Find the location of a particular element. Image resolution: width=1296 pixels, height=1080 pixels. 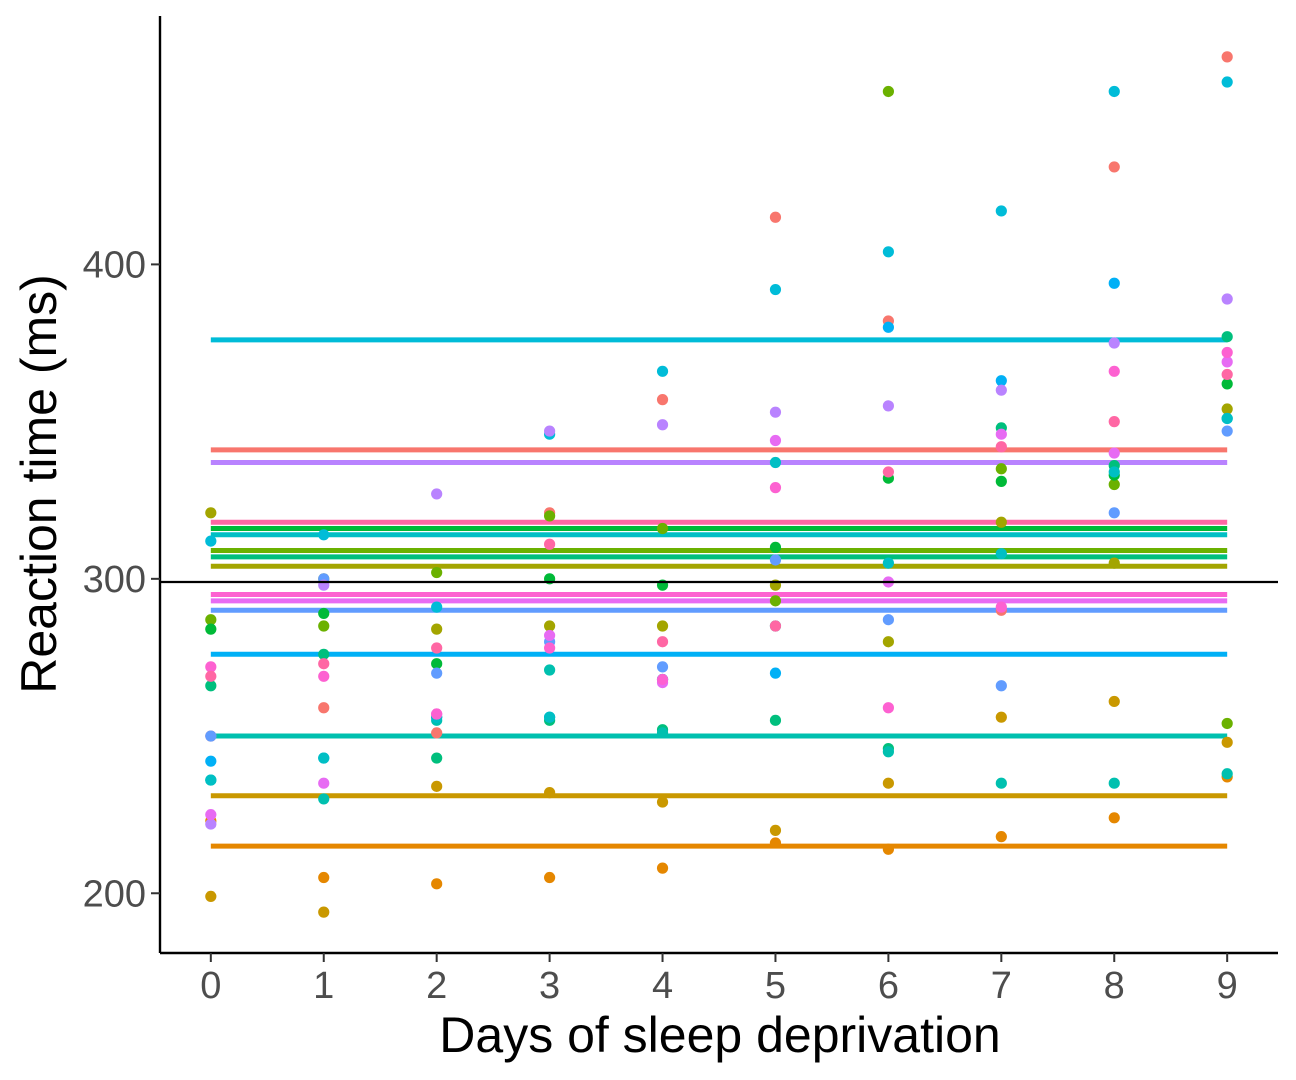

x-tick-label: 3 is located at coordinates (549, 986).